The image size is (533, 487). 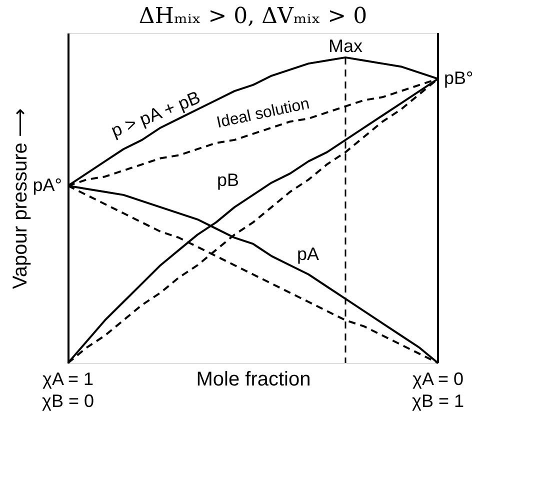 What do you see at coordinates (228, 180) in the screenshot?
I see `annotation: pB` at bounding box center [228, 180].